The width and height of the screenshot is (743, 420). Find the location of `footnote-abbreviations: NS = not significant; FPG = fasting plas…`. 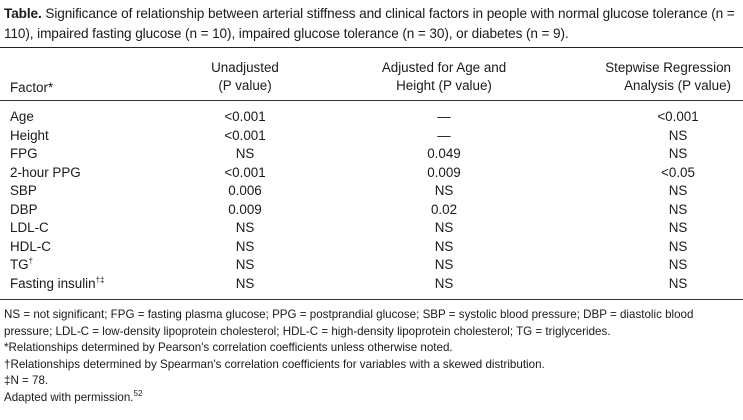

footnote-abbreviations: NS = not significant; FPG = fasting plas… is located at coordinates (349, 323).